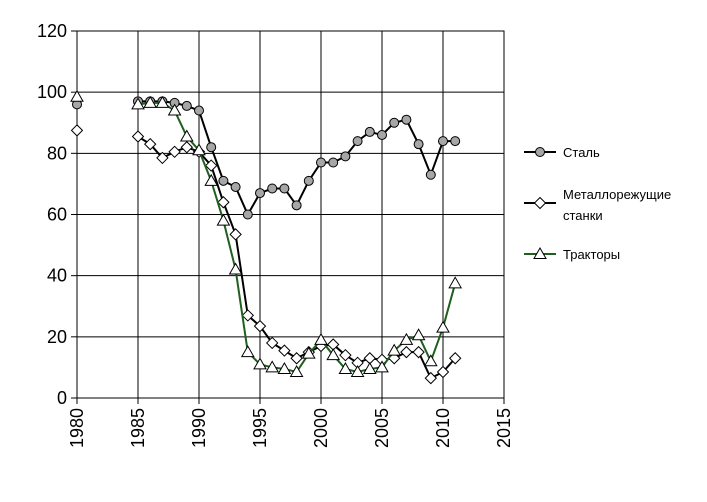 Image resolution: width=707 pixels, height=502 pixels. Describe the element at coordinates (591, 254) in the screenshot. I see `legend-label: Тракторы` at that location.